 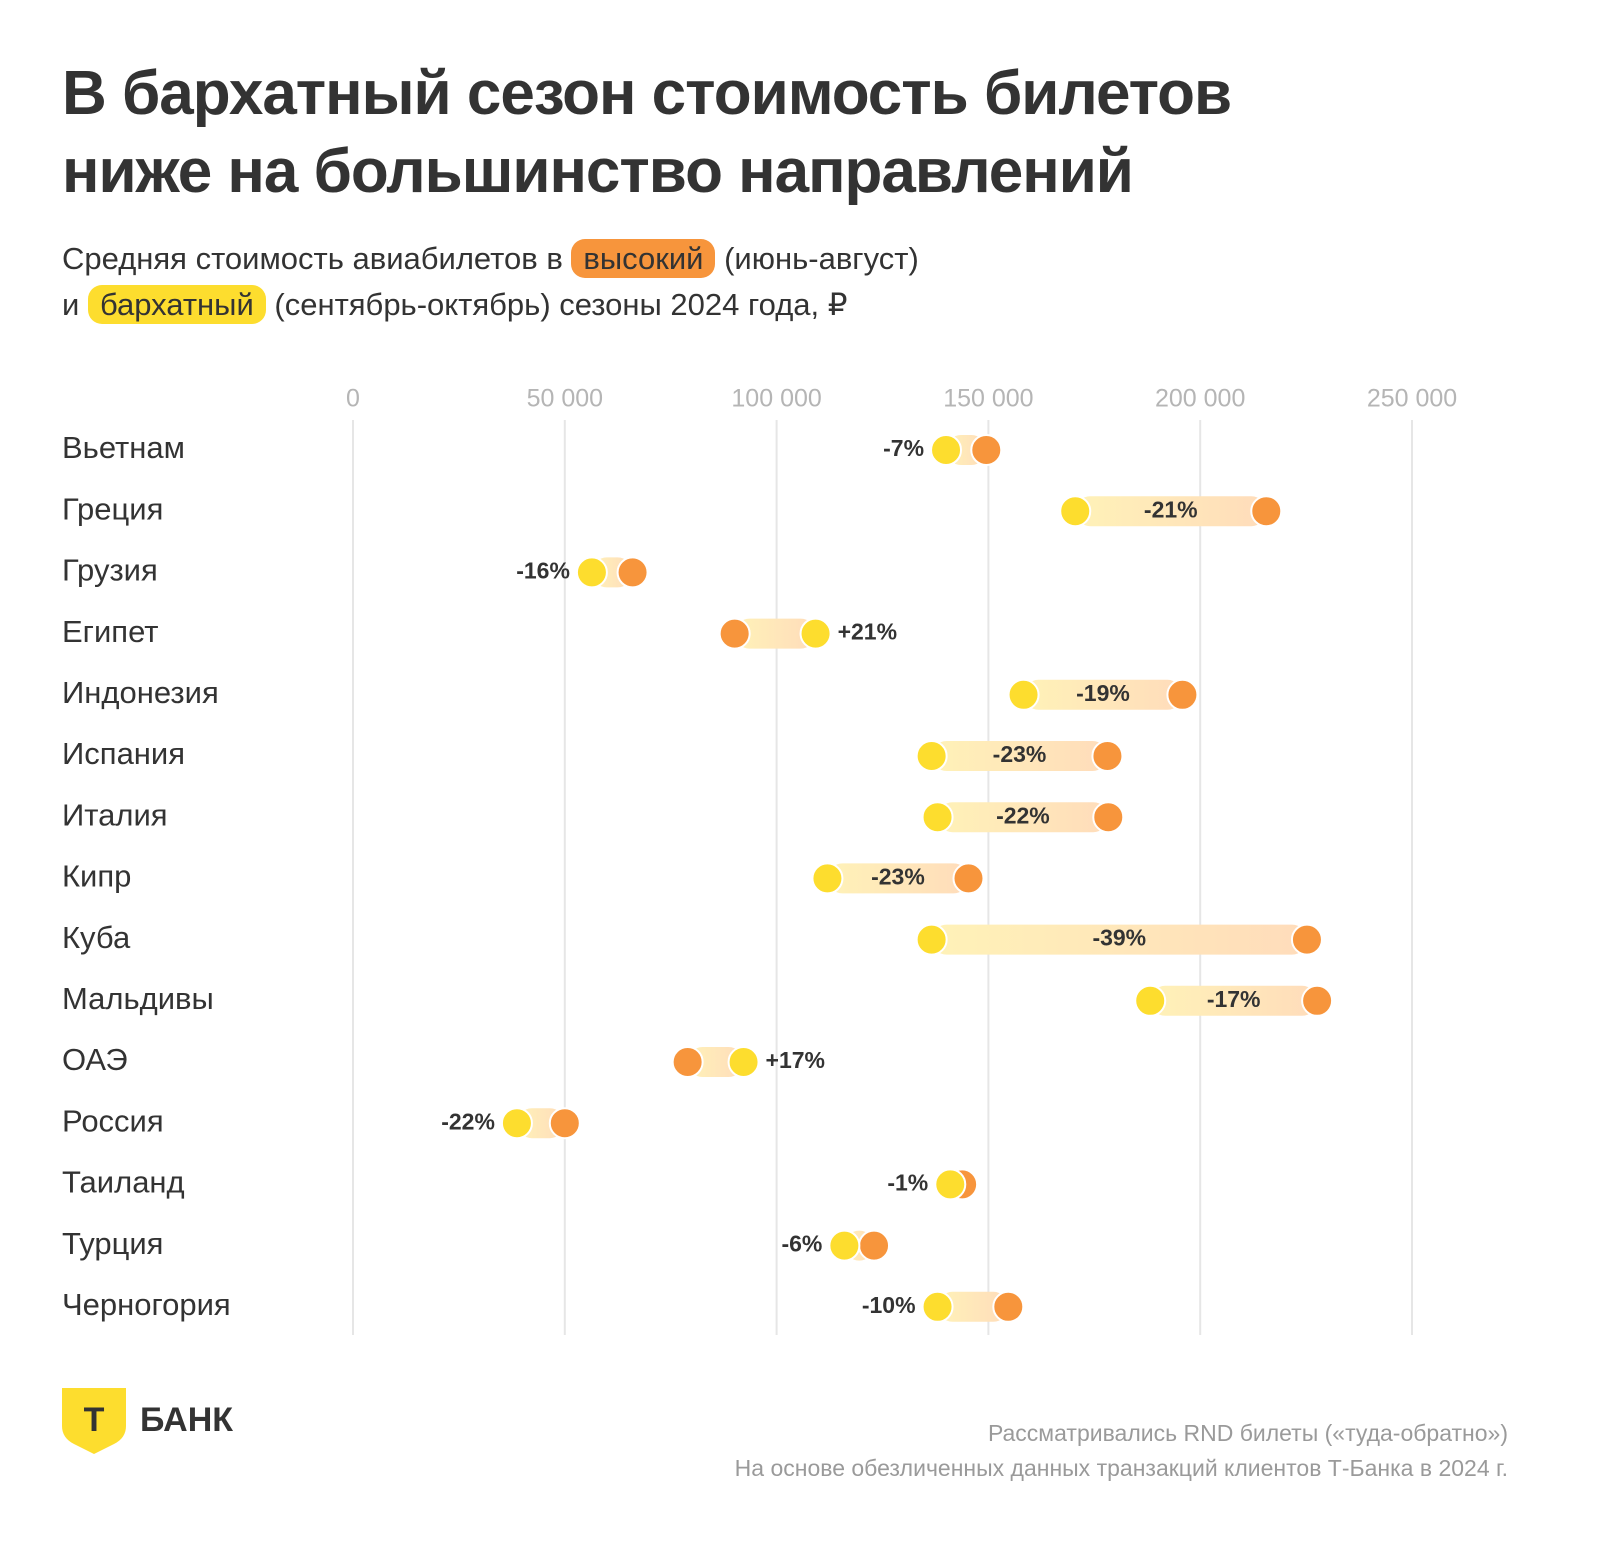 I want to click on category-label: Куба, so click(x=96, y=937).